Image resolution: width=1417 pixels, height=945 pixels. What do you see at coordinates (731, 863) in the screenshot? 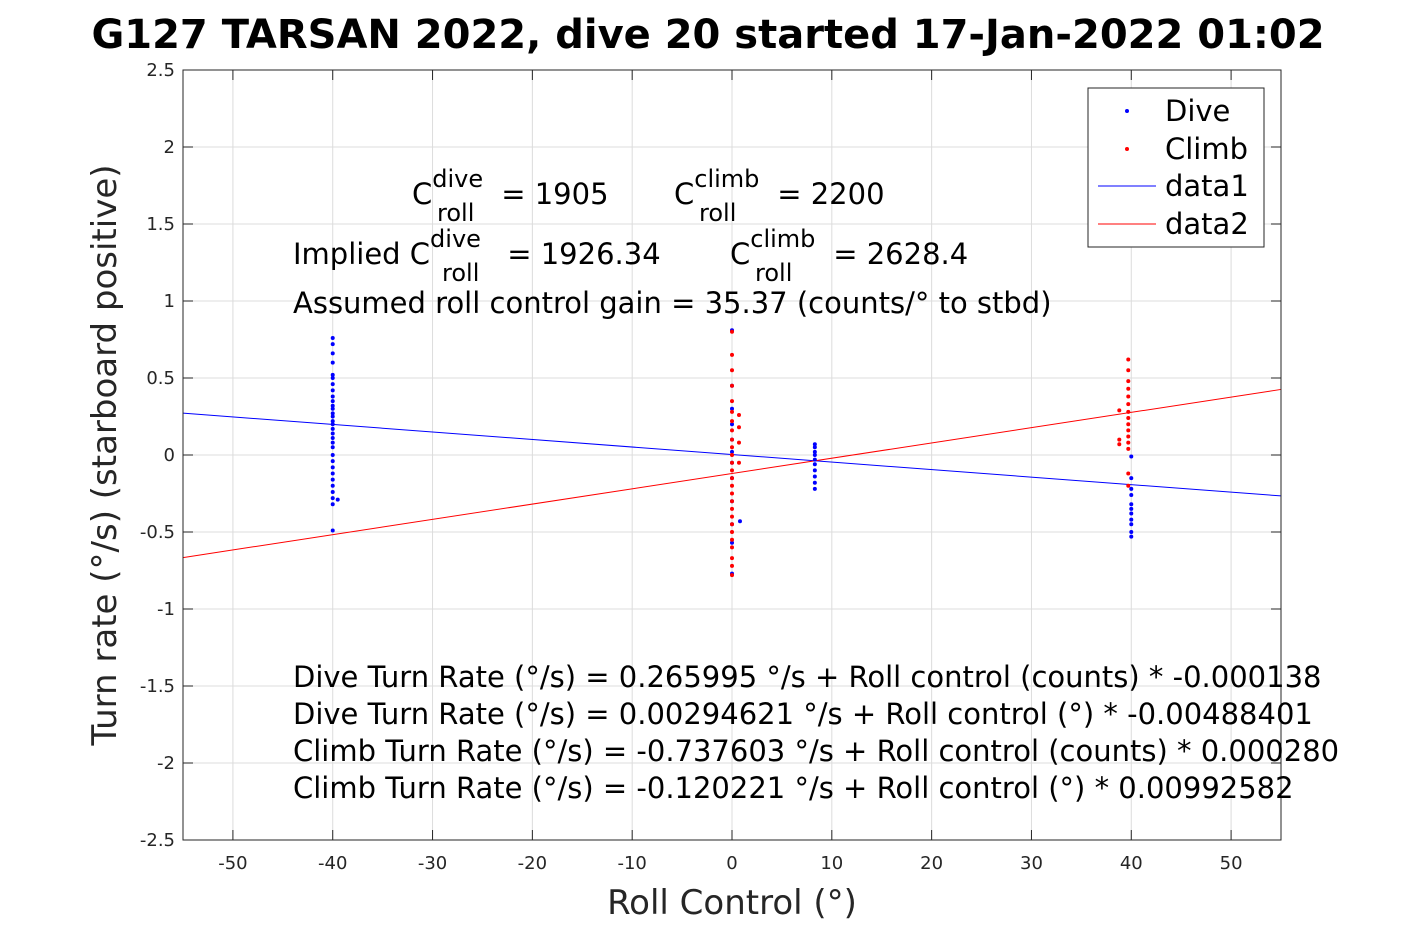
I see `x-tick-label: 0` at bounding box center [731, 863].